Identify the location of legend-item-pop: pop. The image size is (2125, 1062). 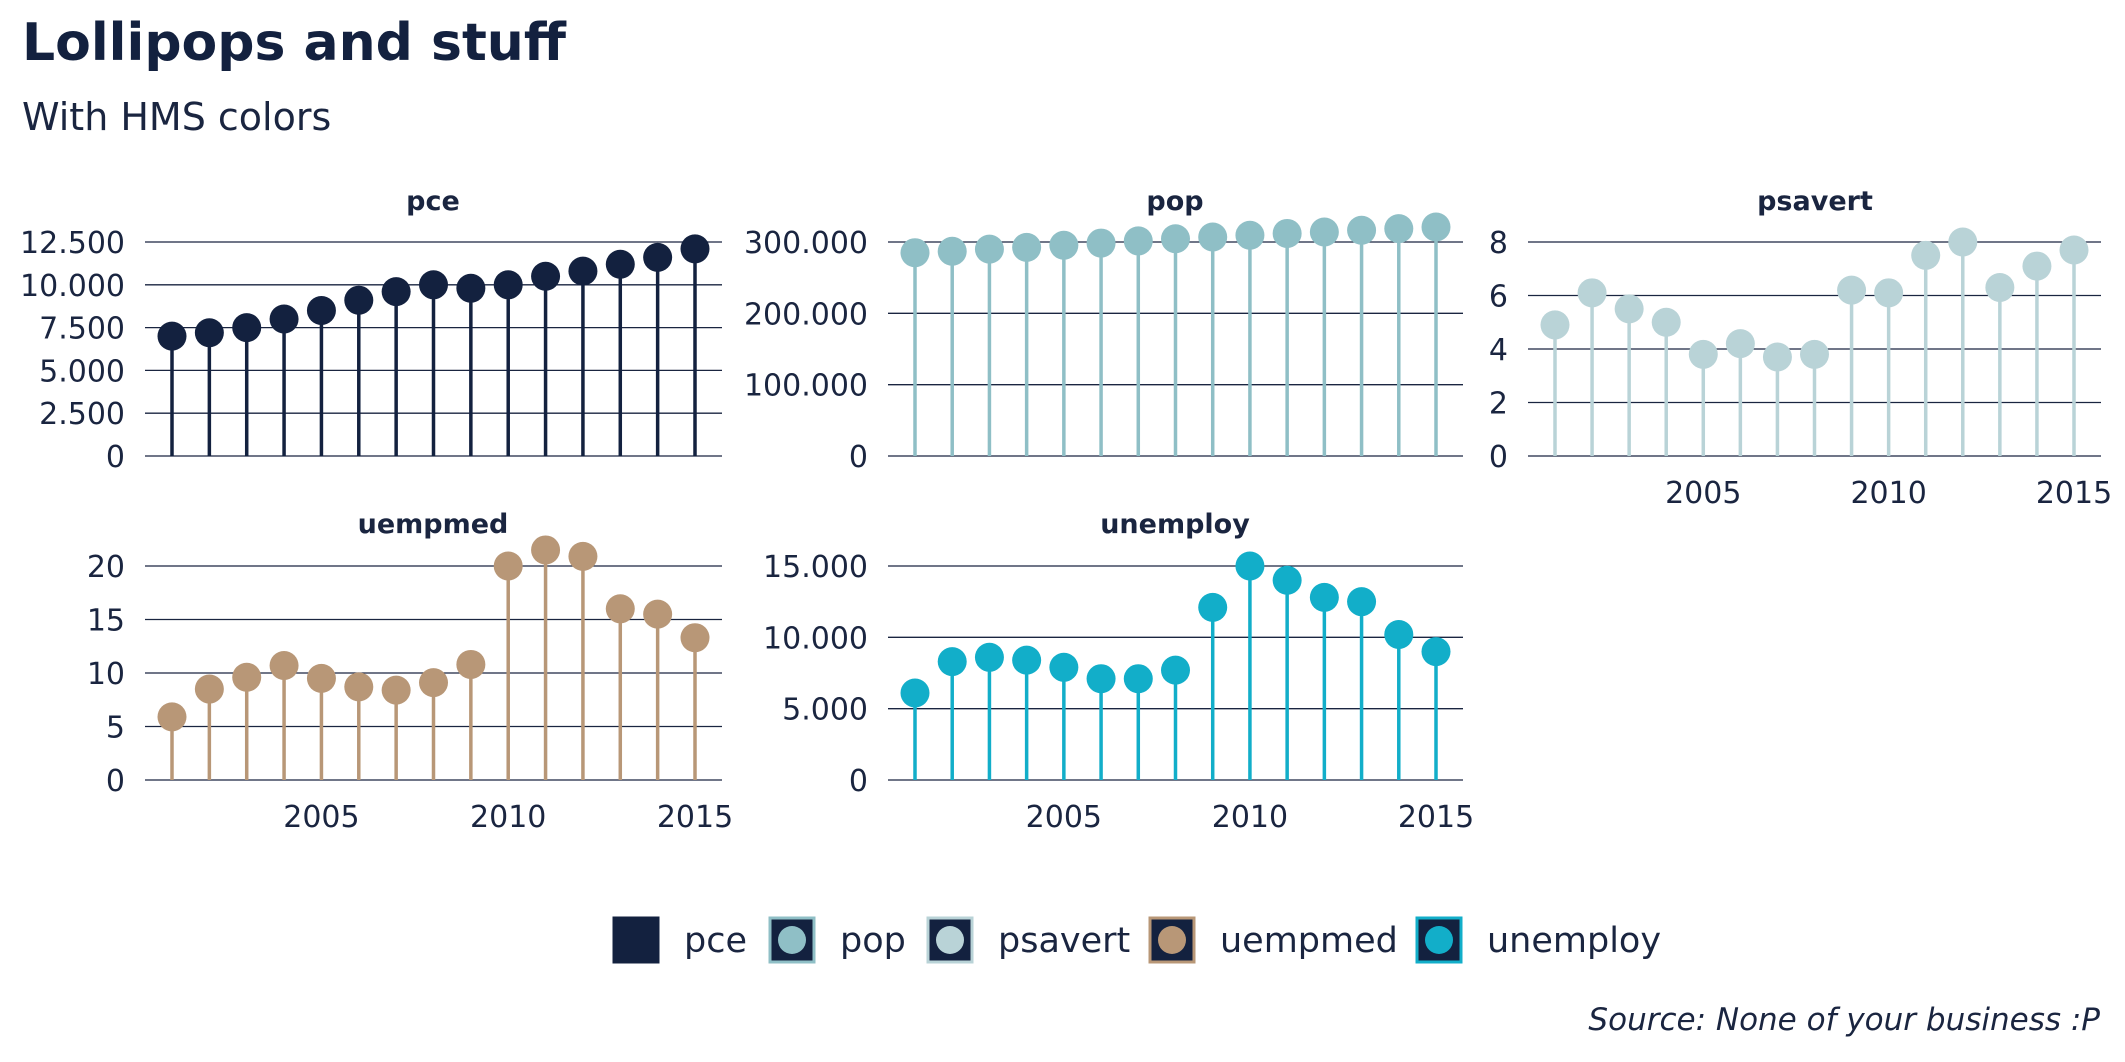
(837, 940).